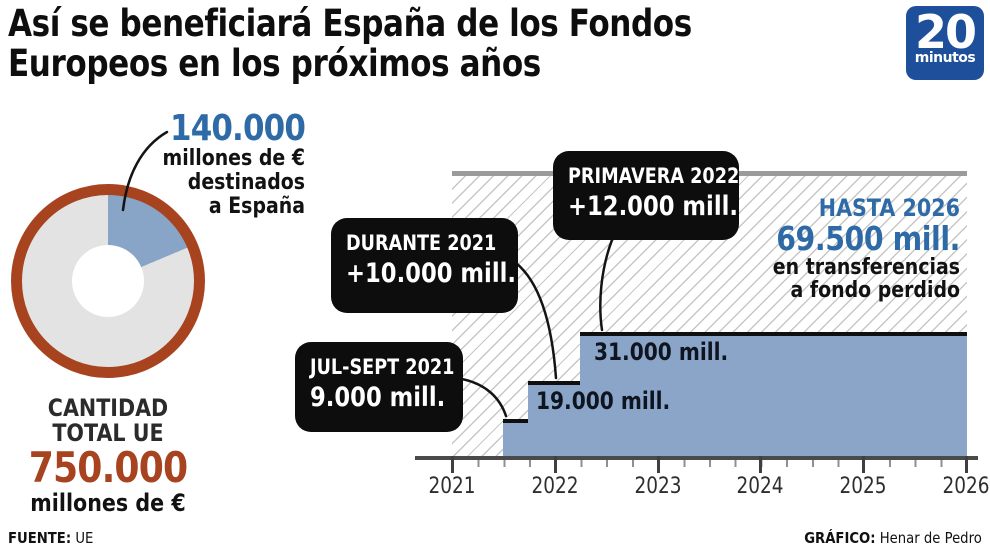 The width and height of the screenshot is (990, 556). What do you see at coordinates (108, 433) in the screenshot?
I see `eu-total-caption2: TOTAL UE` at bounding box center [108, 433].